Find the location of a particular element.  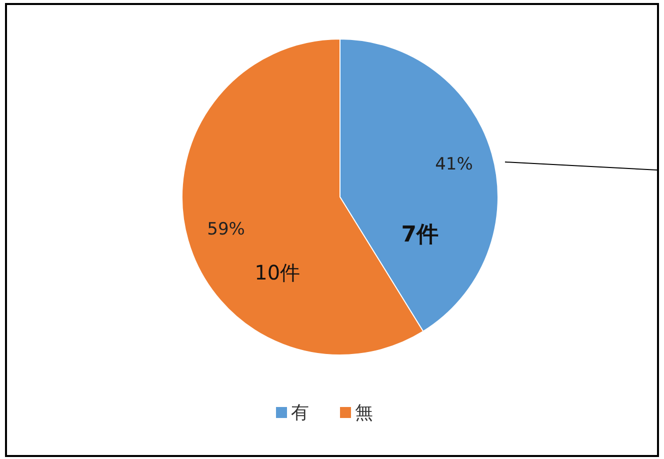

text: 41% is located at coordinates (454, 164).